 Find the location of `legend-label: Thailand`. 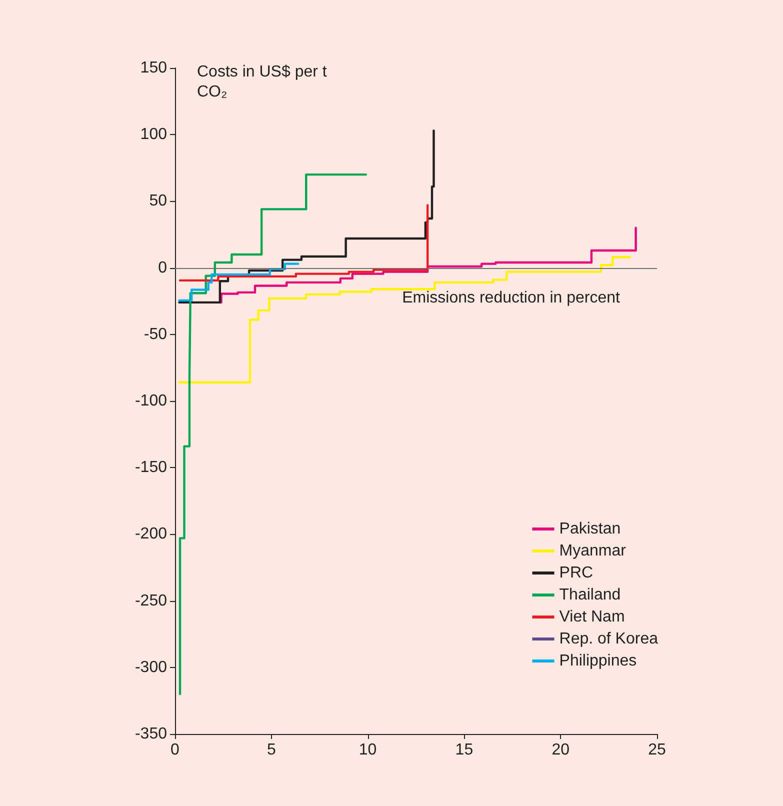

legend-label: Thailand is located at coordinates (590, 595).